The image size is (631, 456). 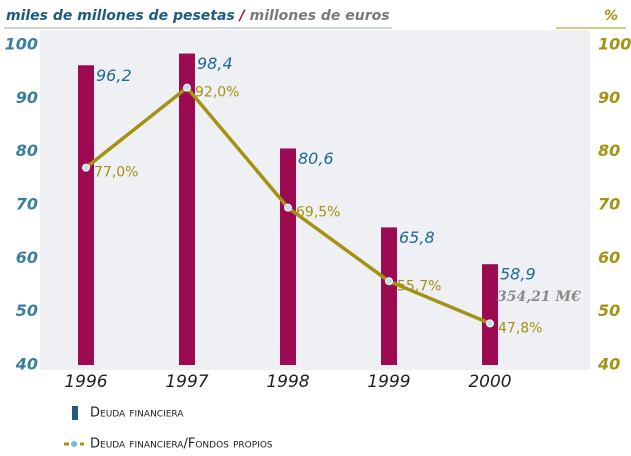 What do you see at coordinates (609, 257) in the screenshot?
I see `y2-tick-label: 60` at bounding box center [609, 257].